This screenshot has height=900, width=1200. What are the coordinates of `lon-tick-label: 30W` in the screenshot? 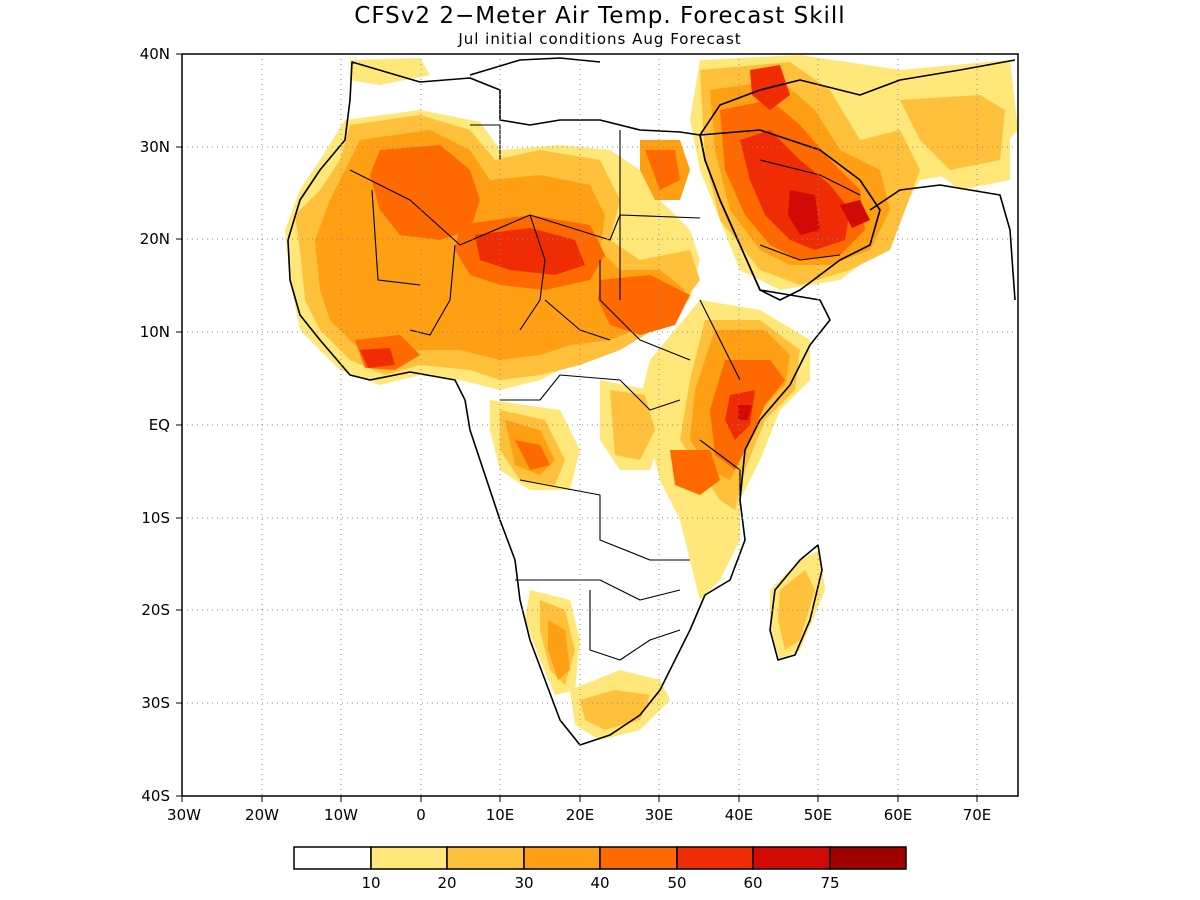 It's located at (184, 815).